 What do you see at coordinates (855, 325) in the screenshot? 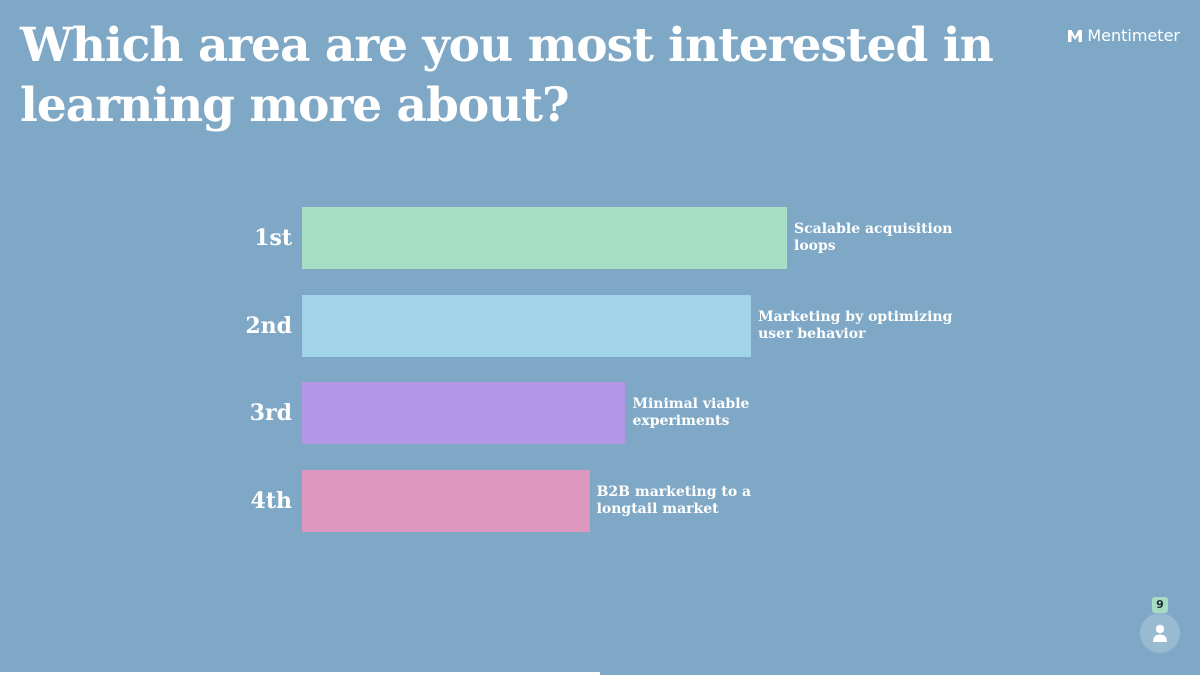
I see `bar-value-label: Marketing by optimizing user behavior` at bounding box center [855, 325].